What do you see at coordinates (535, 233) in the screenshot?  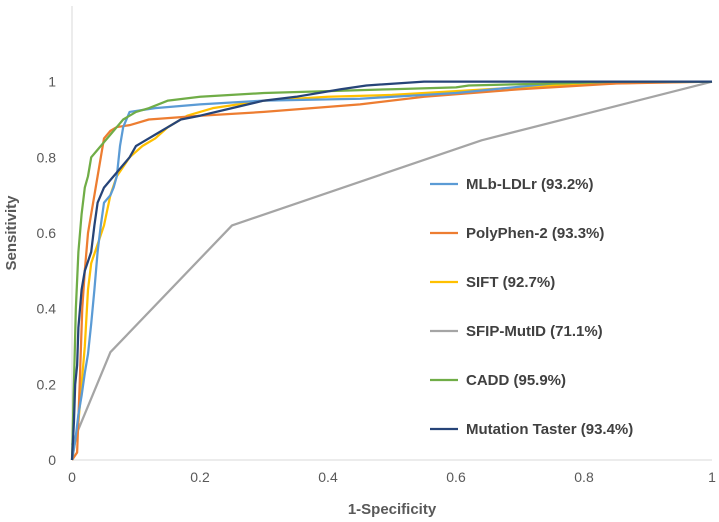 I see `legend-label: PolyPhen-2 (93.3%)` at bounding box center [535, 233].